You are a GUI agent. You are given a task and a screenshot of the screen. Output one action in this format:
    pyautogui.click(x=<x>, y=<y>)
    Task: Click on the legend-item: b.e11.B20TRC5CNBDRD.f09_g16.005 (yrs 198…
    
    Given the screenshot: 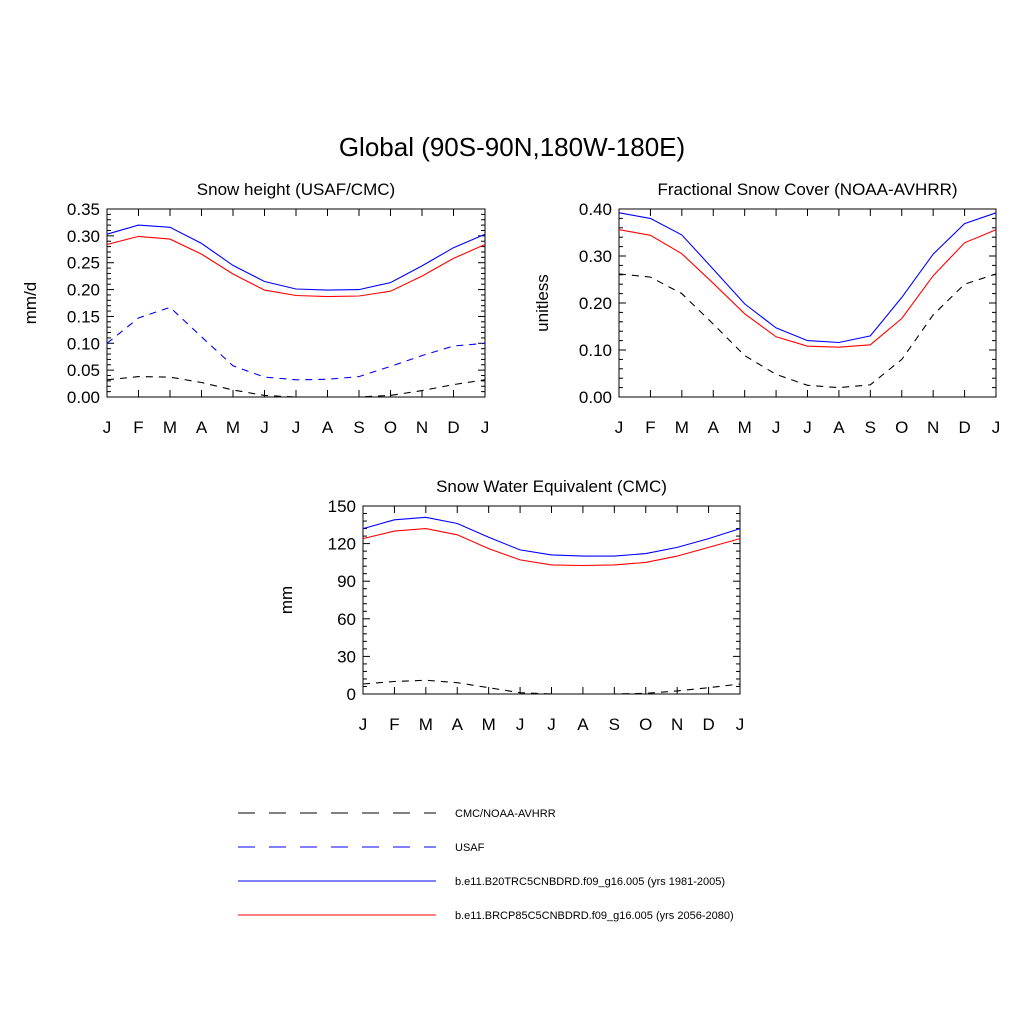 What is the action you would take?
    pyautogui.click(x=481, y=882)
    